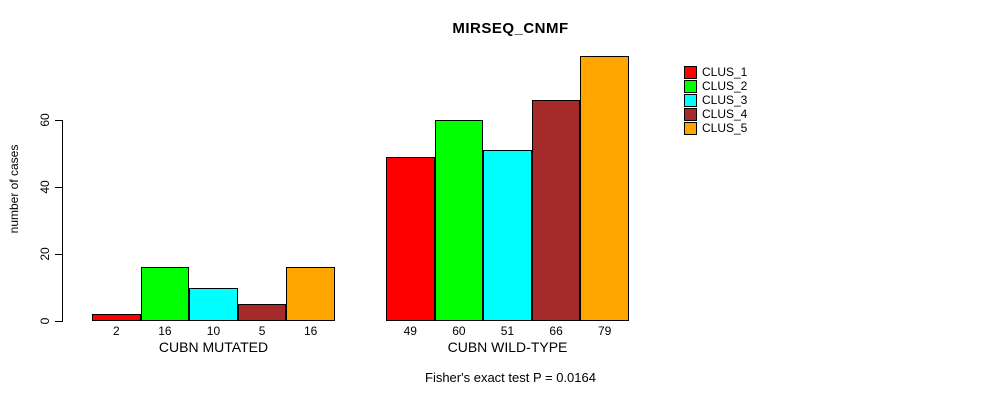  Describe the element at coordinates (725, 114) in the screenshot. I see `legend-label-clus_4: CLUS_4` at that location.